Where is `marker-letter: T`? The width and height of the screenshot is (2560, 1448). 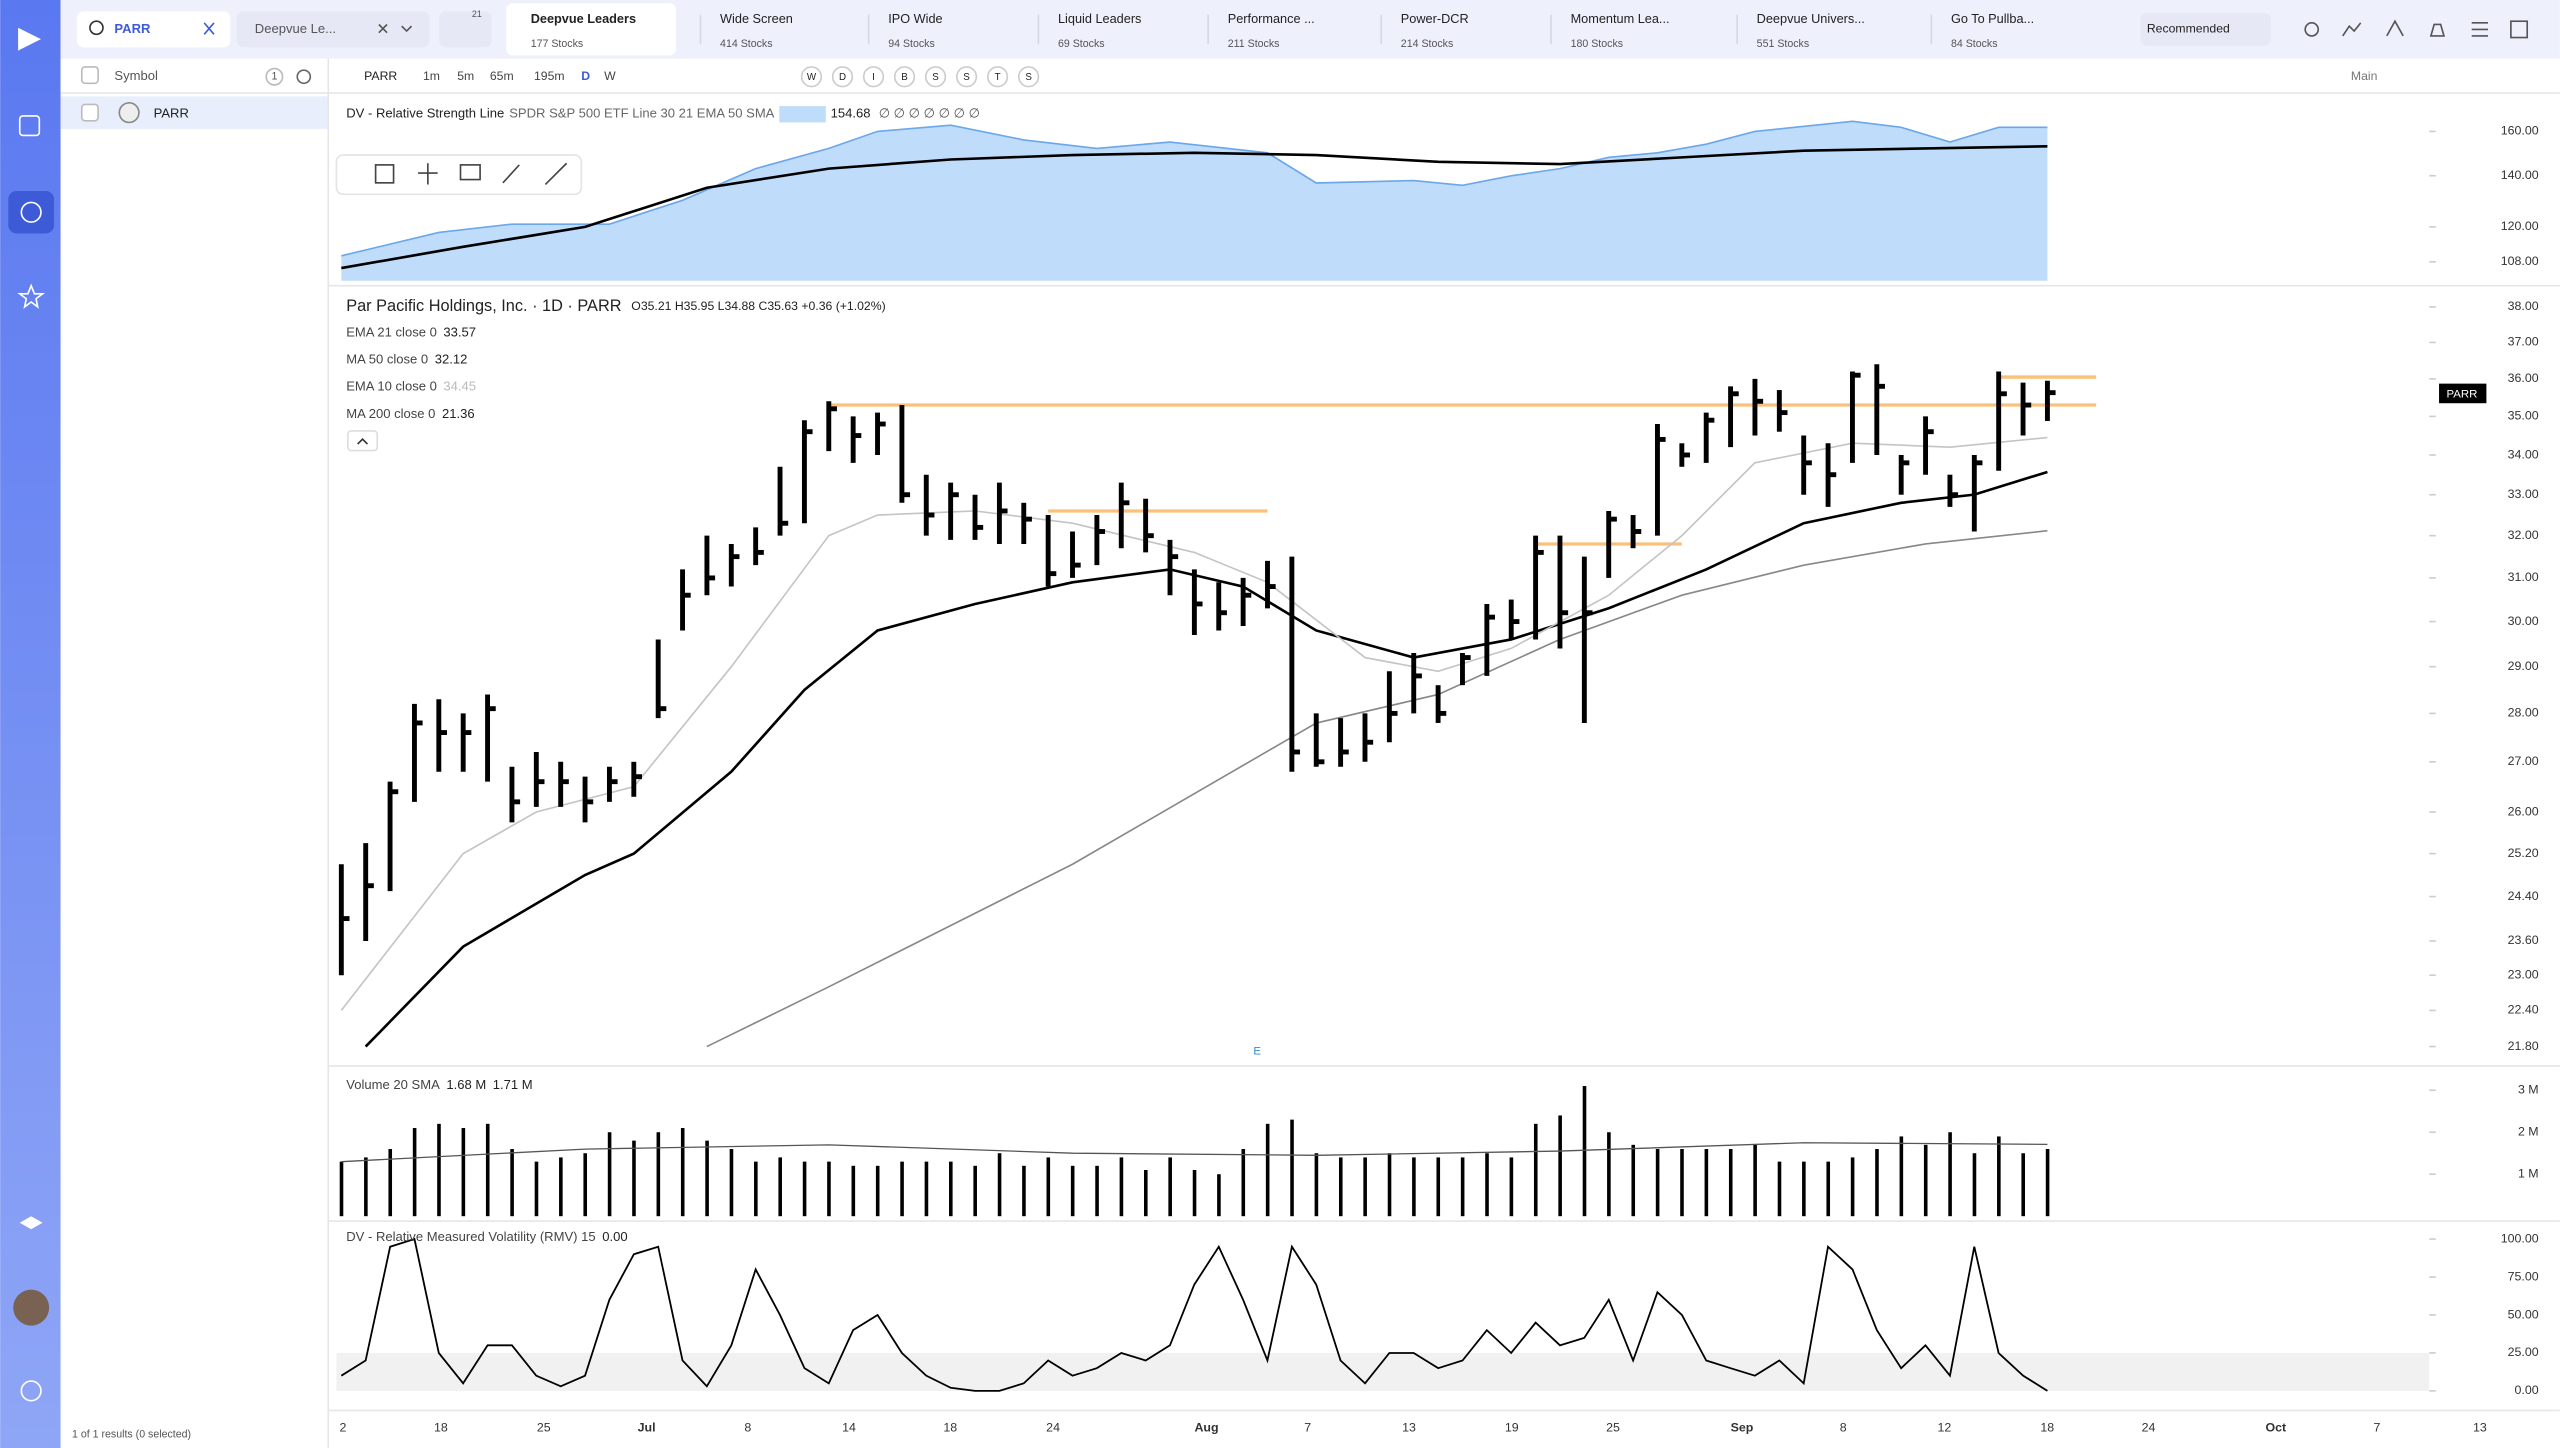
marker-letter: T is located at coordinates (998, 77).